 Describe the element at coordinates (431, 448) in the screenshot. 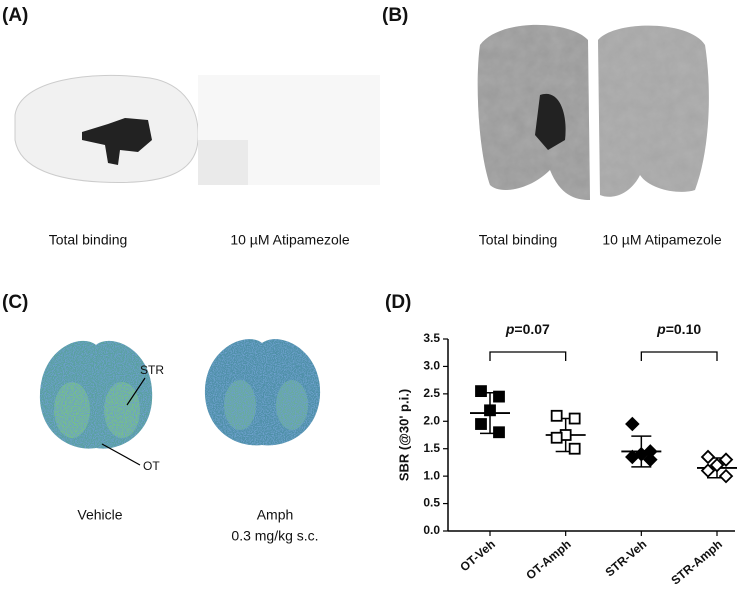

I see `y-tick-label: 1.5` at that location.